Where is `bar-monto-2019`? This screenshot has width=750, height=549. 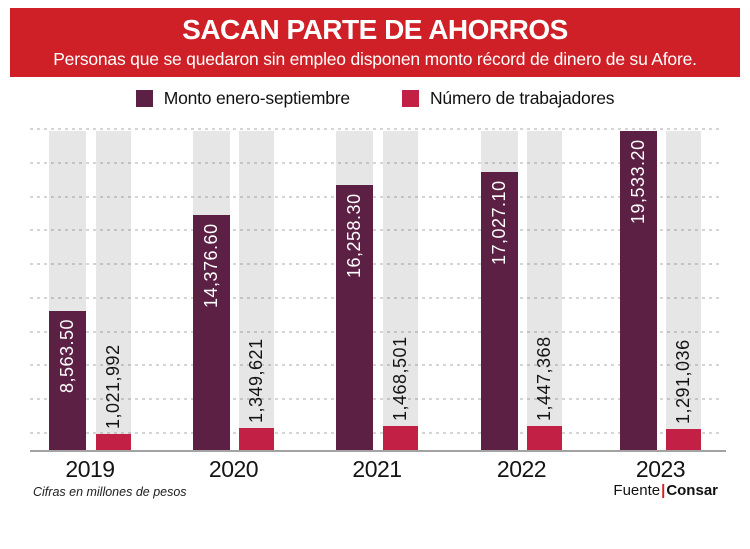
bar-monto-2019 is located at coordinates (67, 381).